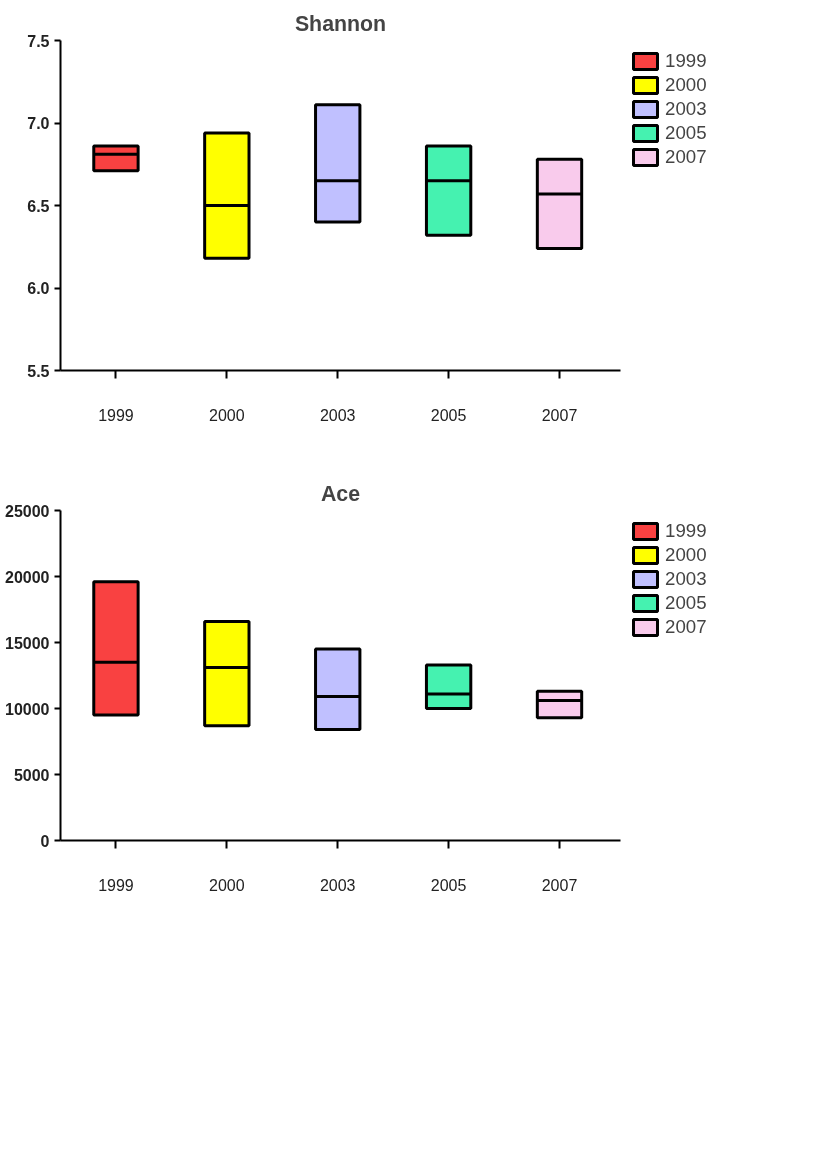  Describe the element at coordinates (38, 41) in the screenshot. I see `y-tick-label: 7.5` at that location.